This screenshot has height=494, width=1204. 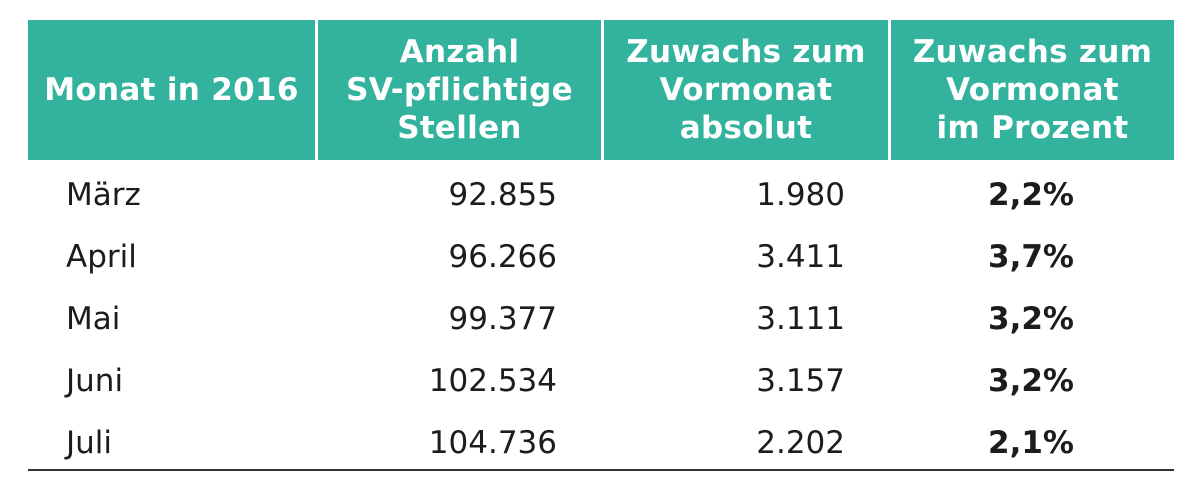 I want to click on cell-monat: Juli, so click(x=89, y=443).